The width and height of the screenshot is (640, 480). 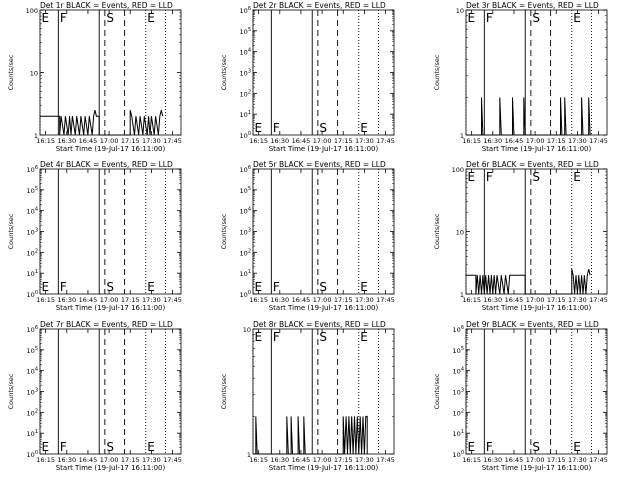 I want to click on panel-title: Det 8r BLACK = Events, RED = LLD, so click(x=319, y=324).